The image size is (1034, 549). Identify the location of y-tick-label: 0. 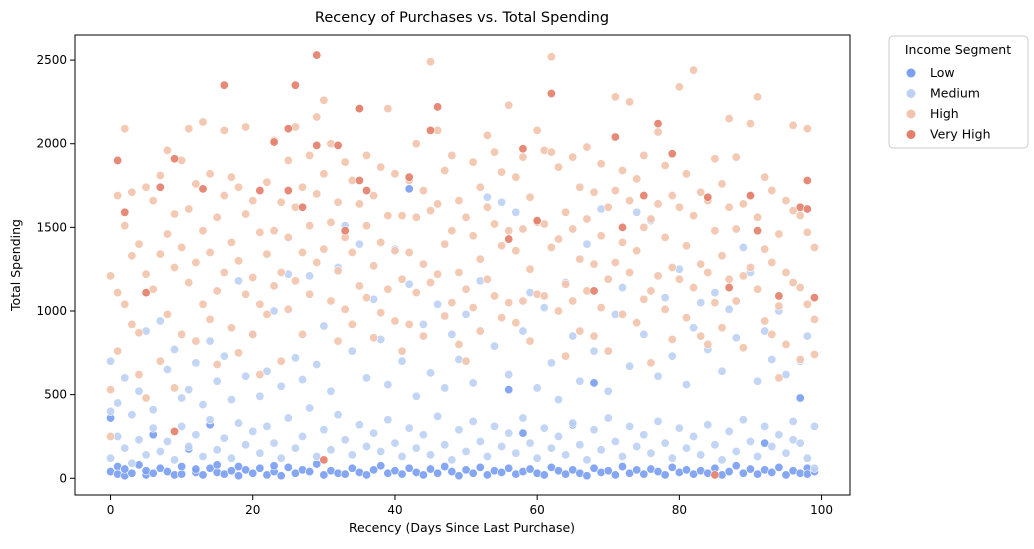
(63, 478).